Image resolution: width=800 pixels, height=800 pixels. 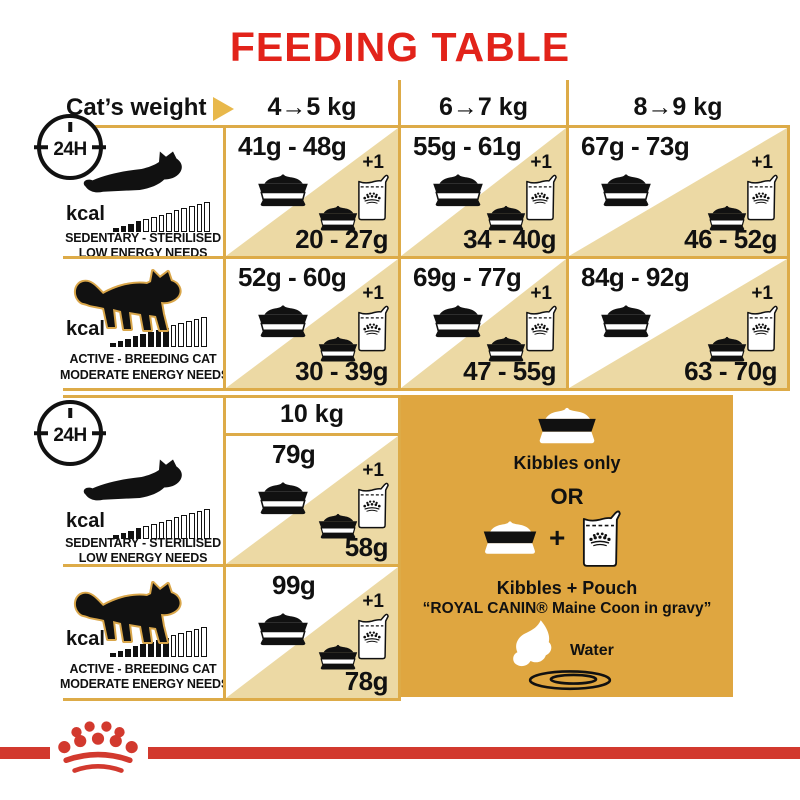 I want to click on page-title: FEEDING TABLE, so click(x=400, y=47).